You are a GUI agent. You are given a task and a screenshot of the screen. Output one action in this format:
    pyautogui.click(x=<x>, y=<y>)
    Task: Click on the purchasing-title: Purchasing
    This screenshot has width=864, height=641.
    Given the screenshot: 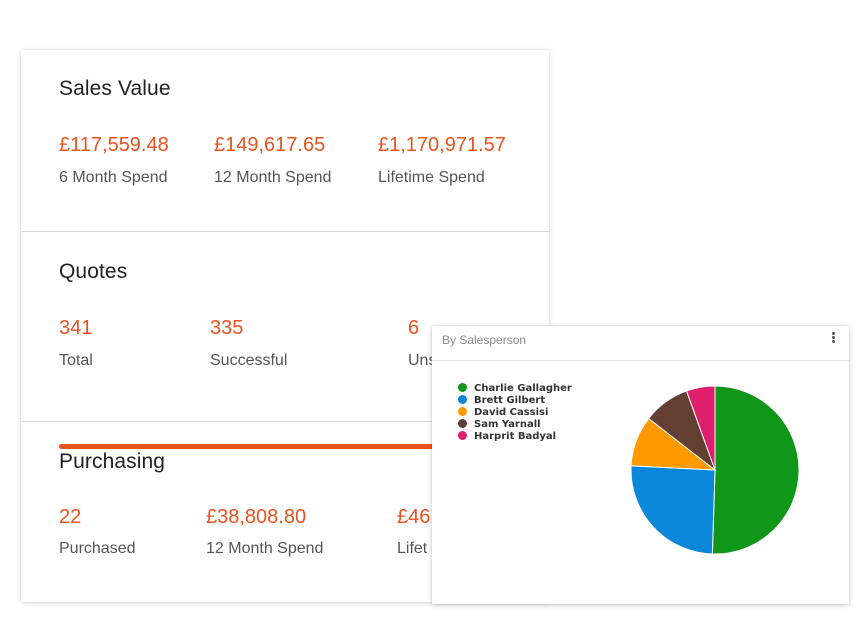 What is the action you would take?
    pyautogui.click(x=112, y=461)
    